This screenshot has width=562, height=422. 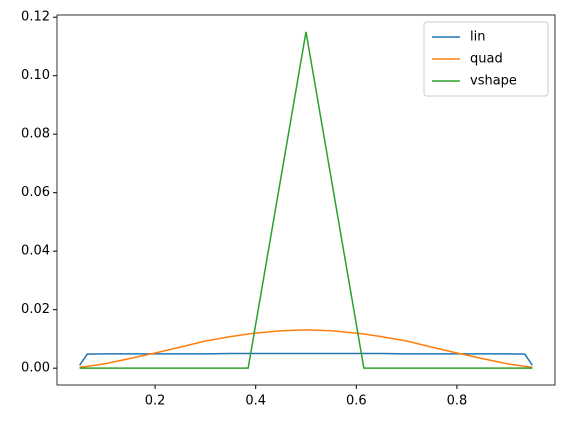 I want to click on legend-label: lin, so click(x=477, y=37).